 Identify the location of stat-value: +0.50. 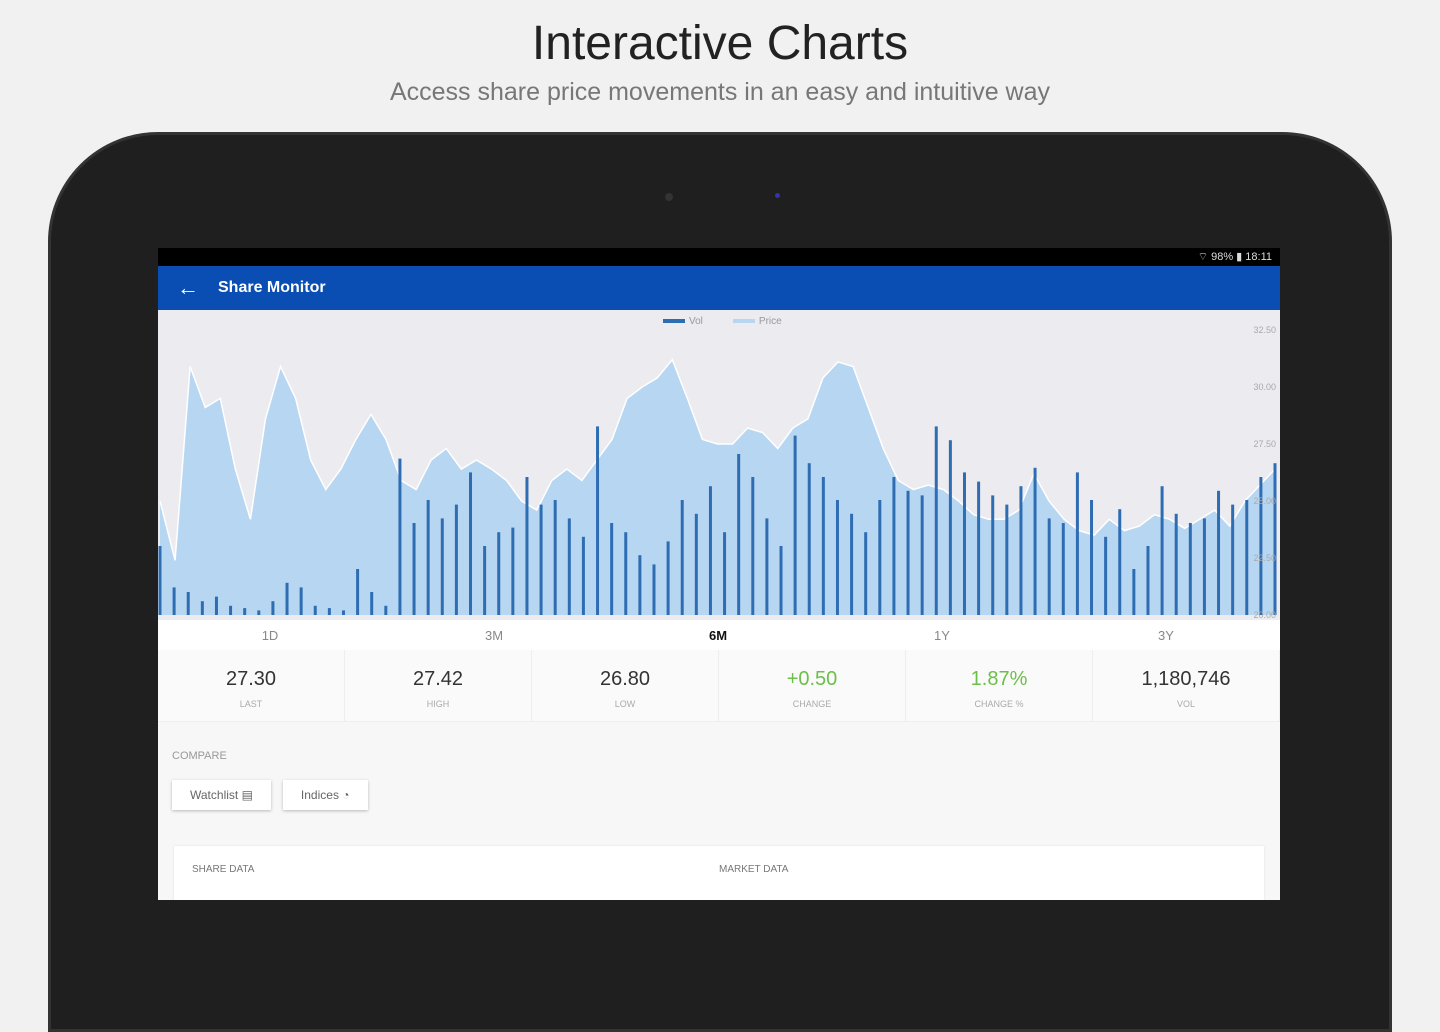
(812, 679).